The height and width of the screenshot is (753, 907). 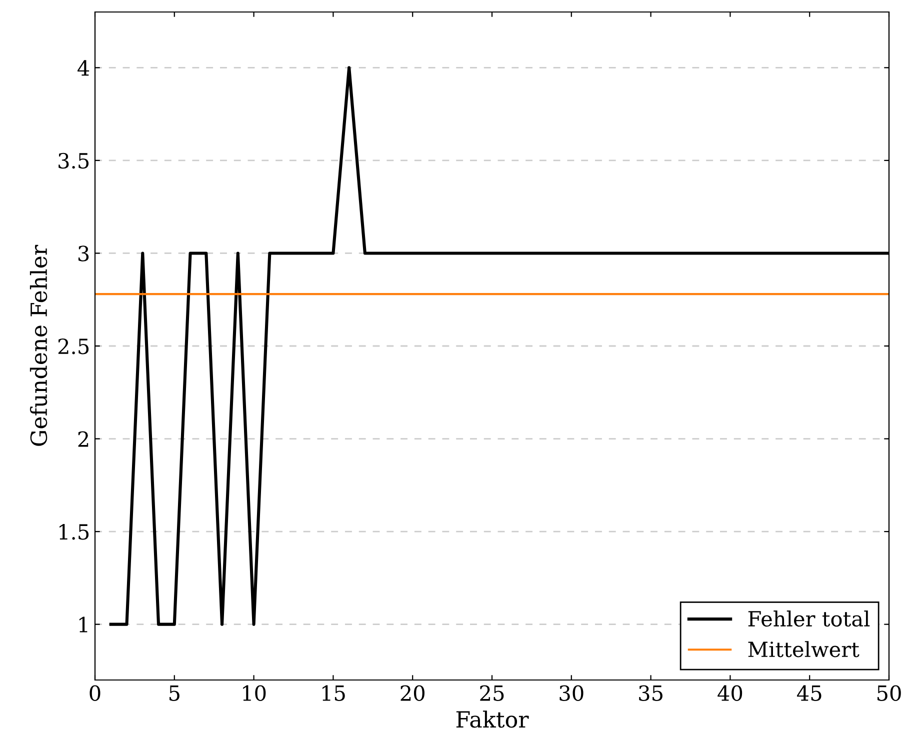 I want to click on y-tick-label: 2.5, so click(x=73, y=346).